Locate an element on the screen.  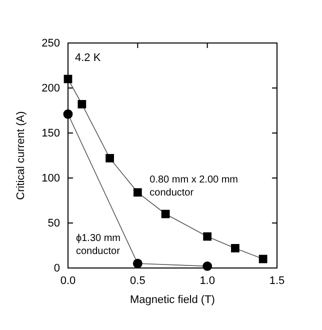
annotation: 4.2 K is located at coordinates (88, 58).